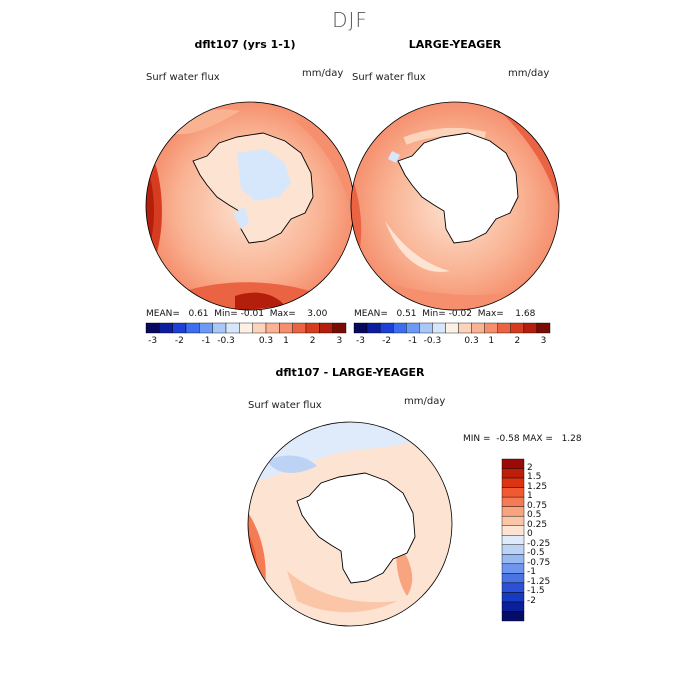  What do you see at coordinates (536, 553) in the screenshot?
I see `colorbar-level-label: -0.5` at bounding box center [536, 553].